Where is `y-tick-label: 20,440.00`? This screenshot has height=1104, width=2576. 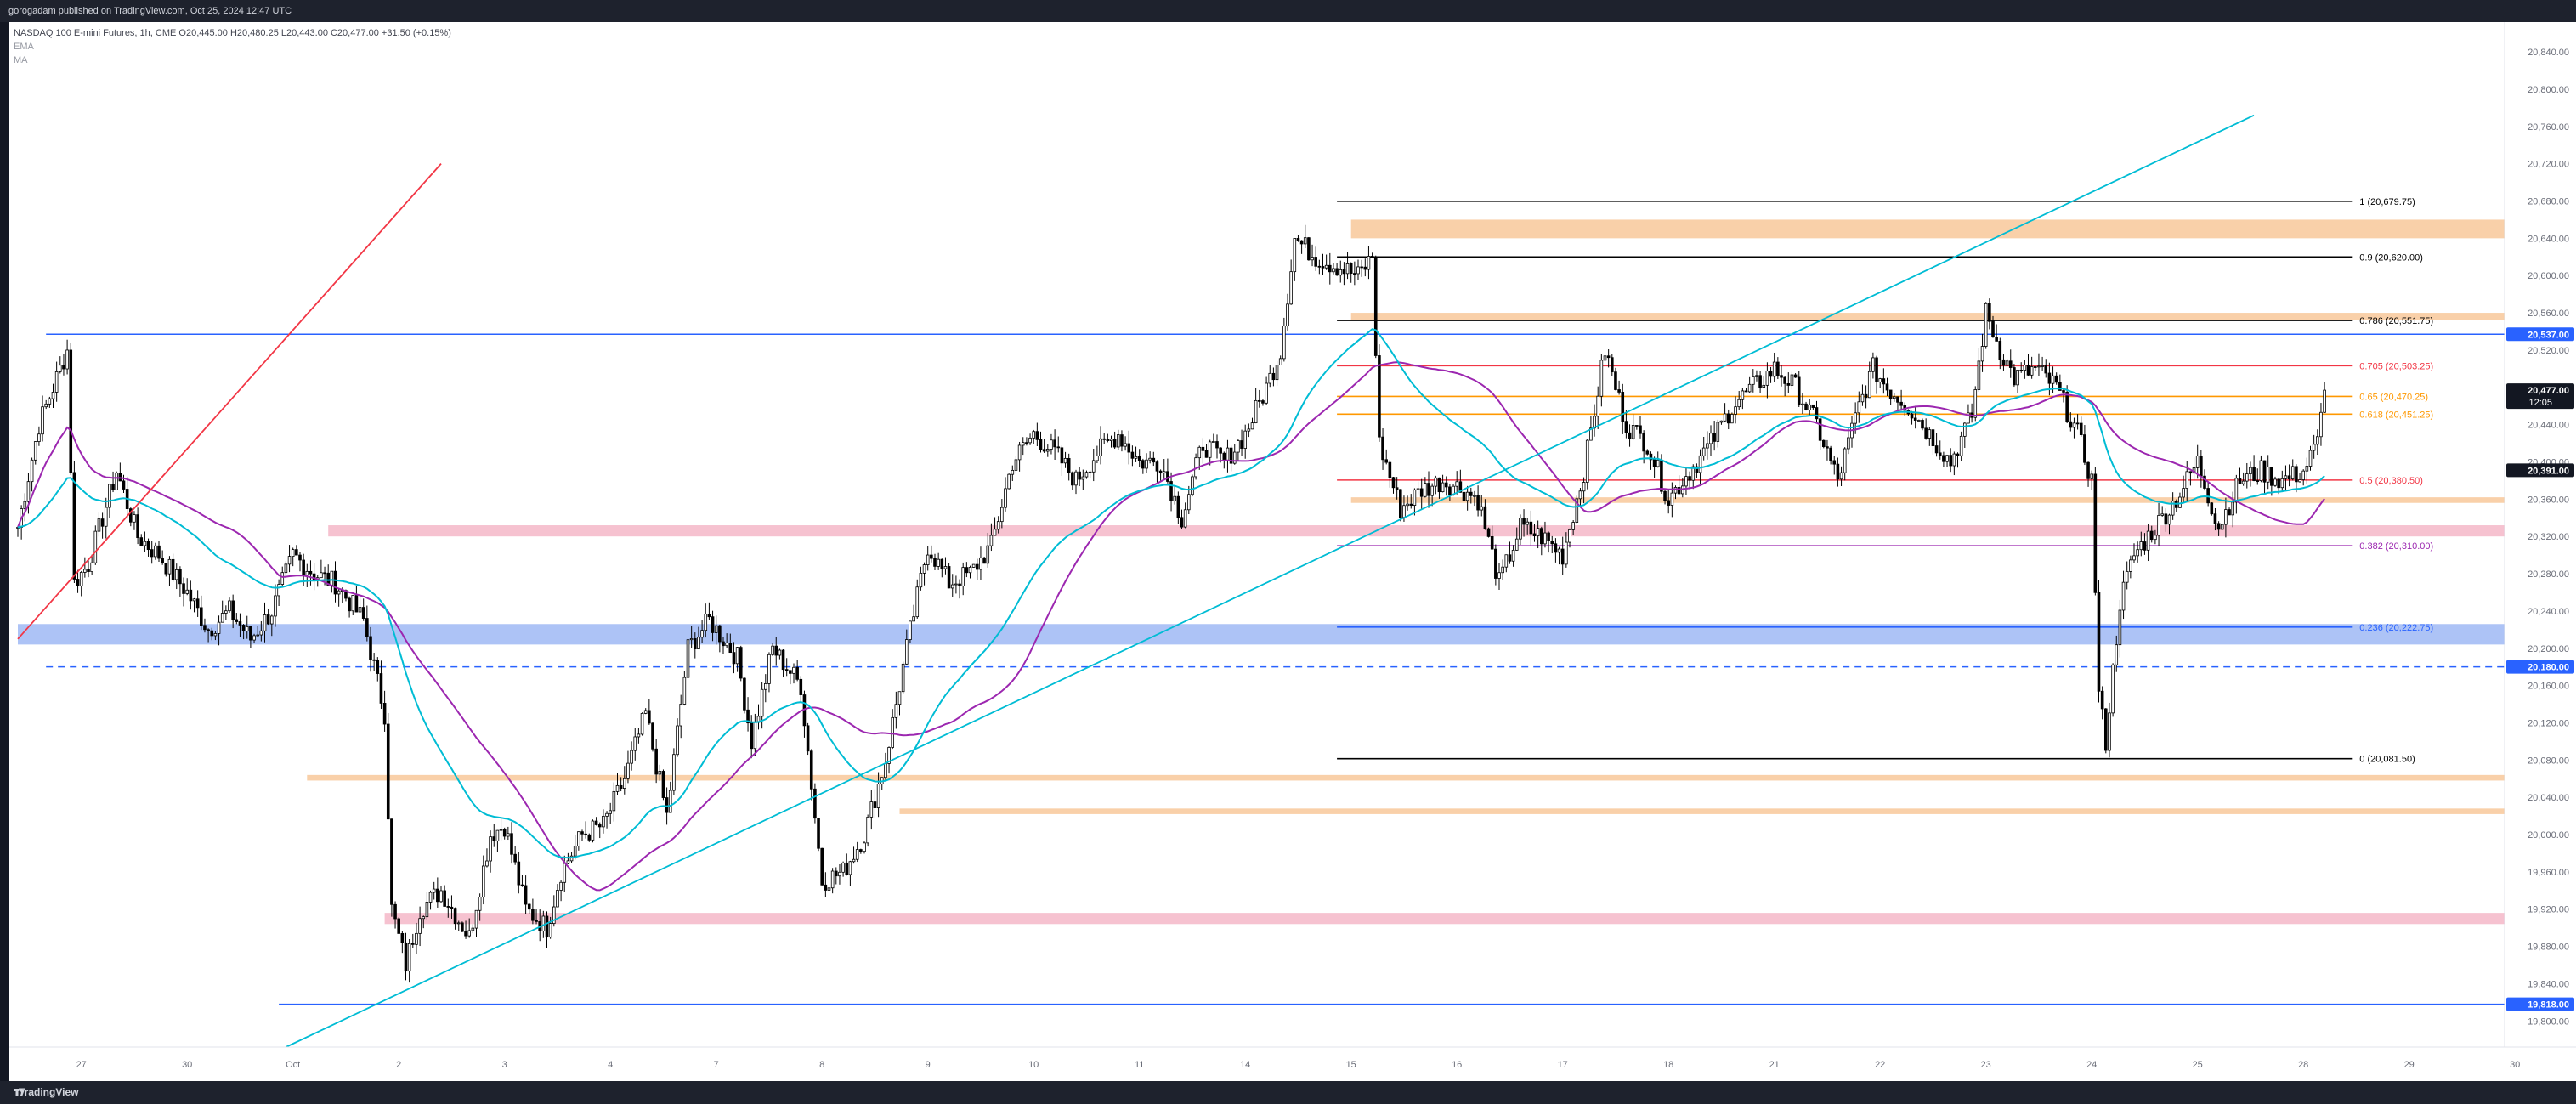 y-tick-label: 20,440.00 is located at coordinates (2548, 426).